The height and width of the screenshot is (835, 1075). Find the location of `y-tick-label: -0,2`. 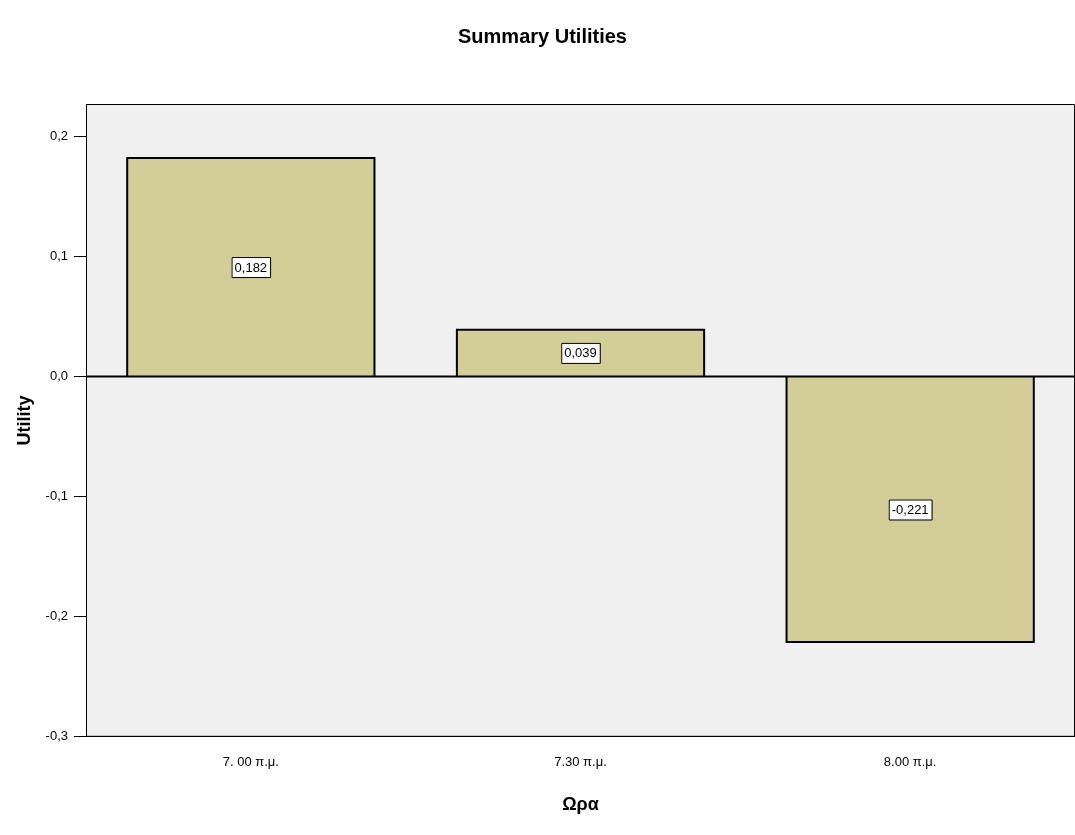

y-tick-label: -0,2 is located at coordinates (56, 616).